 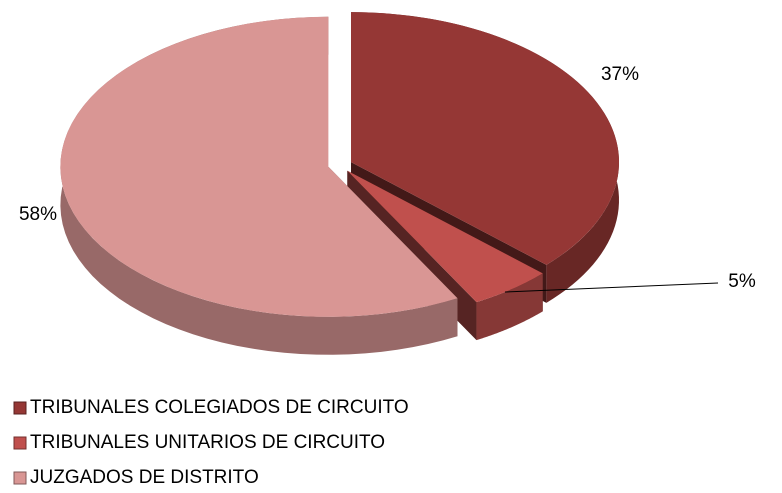 What do you see at coordinates (620, 74) in the screenshot?
I see `data-label: 37%` at bounding box center [620, 74].